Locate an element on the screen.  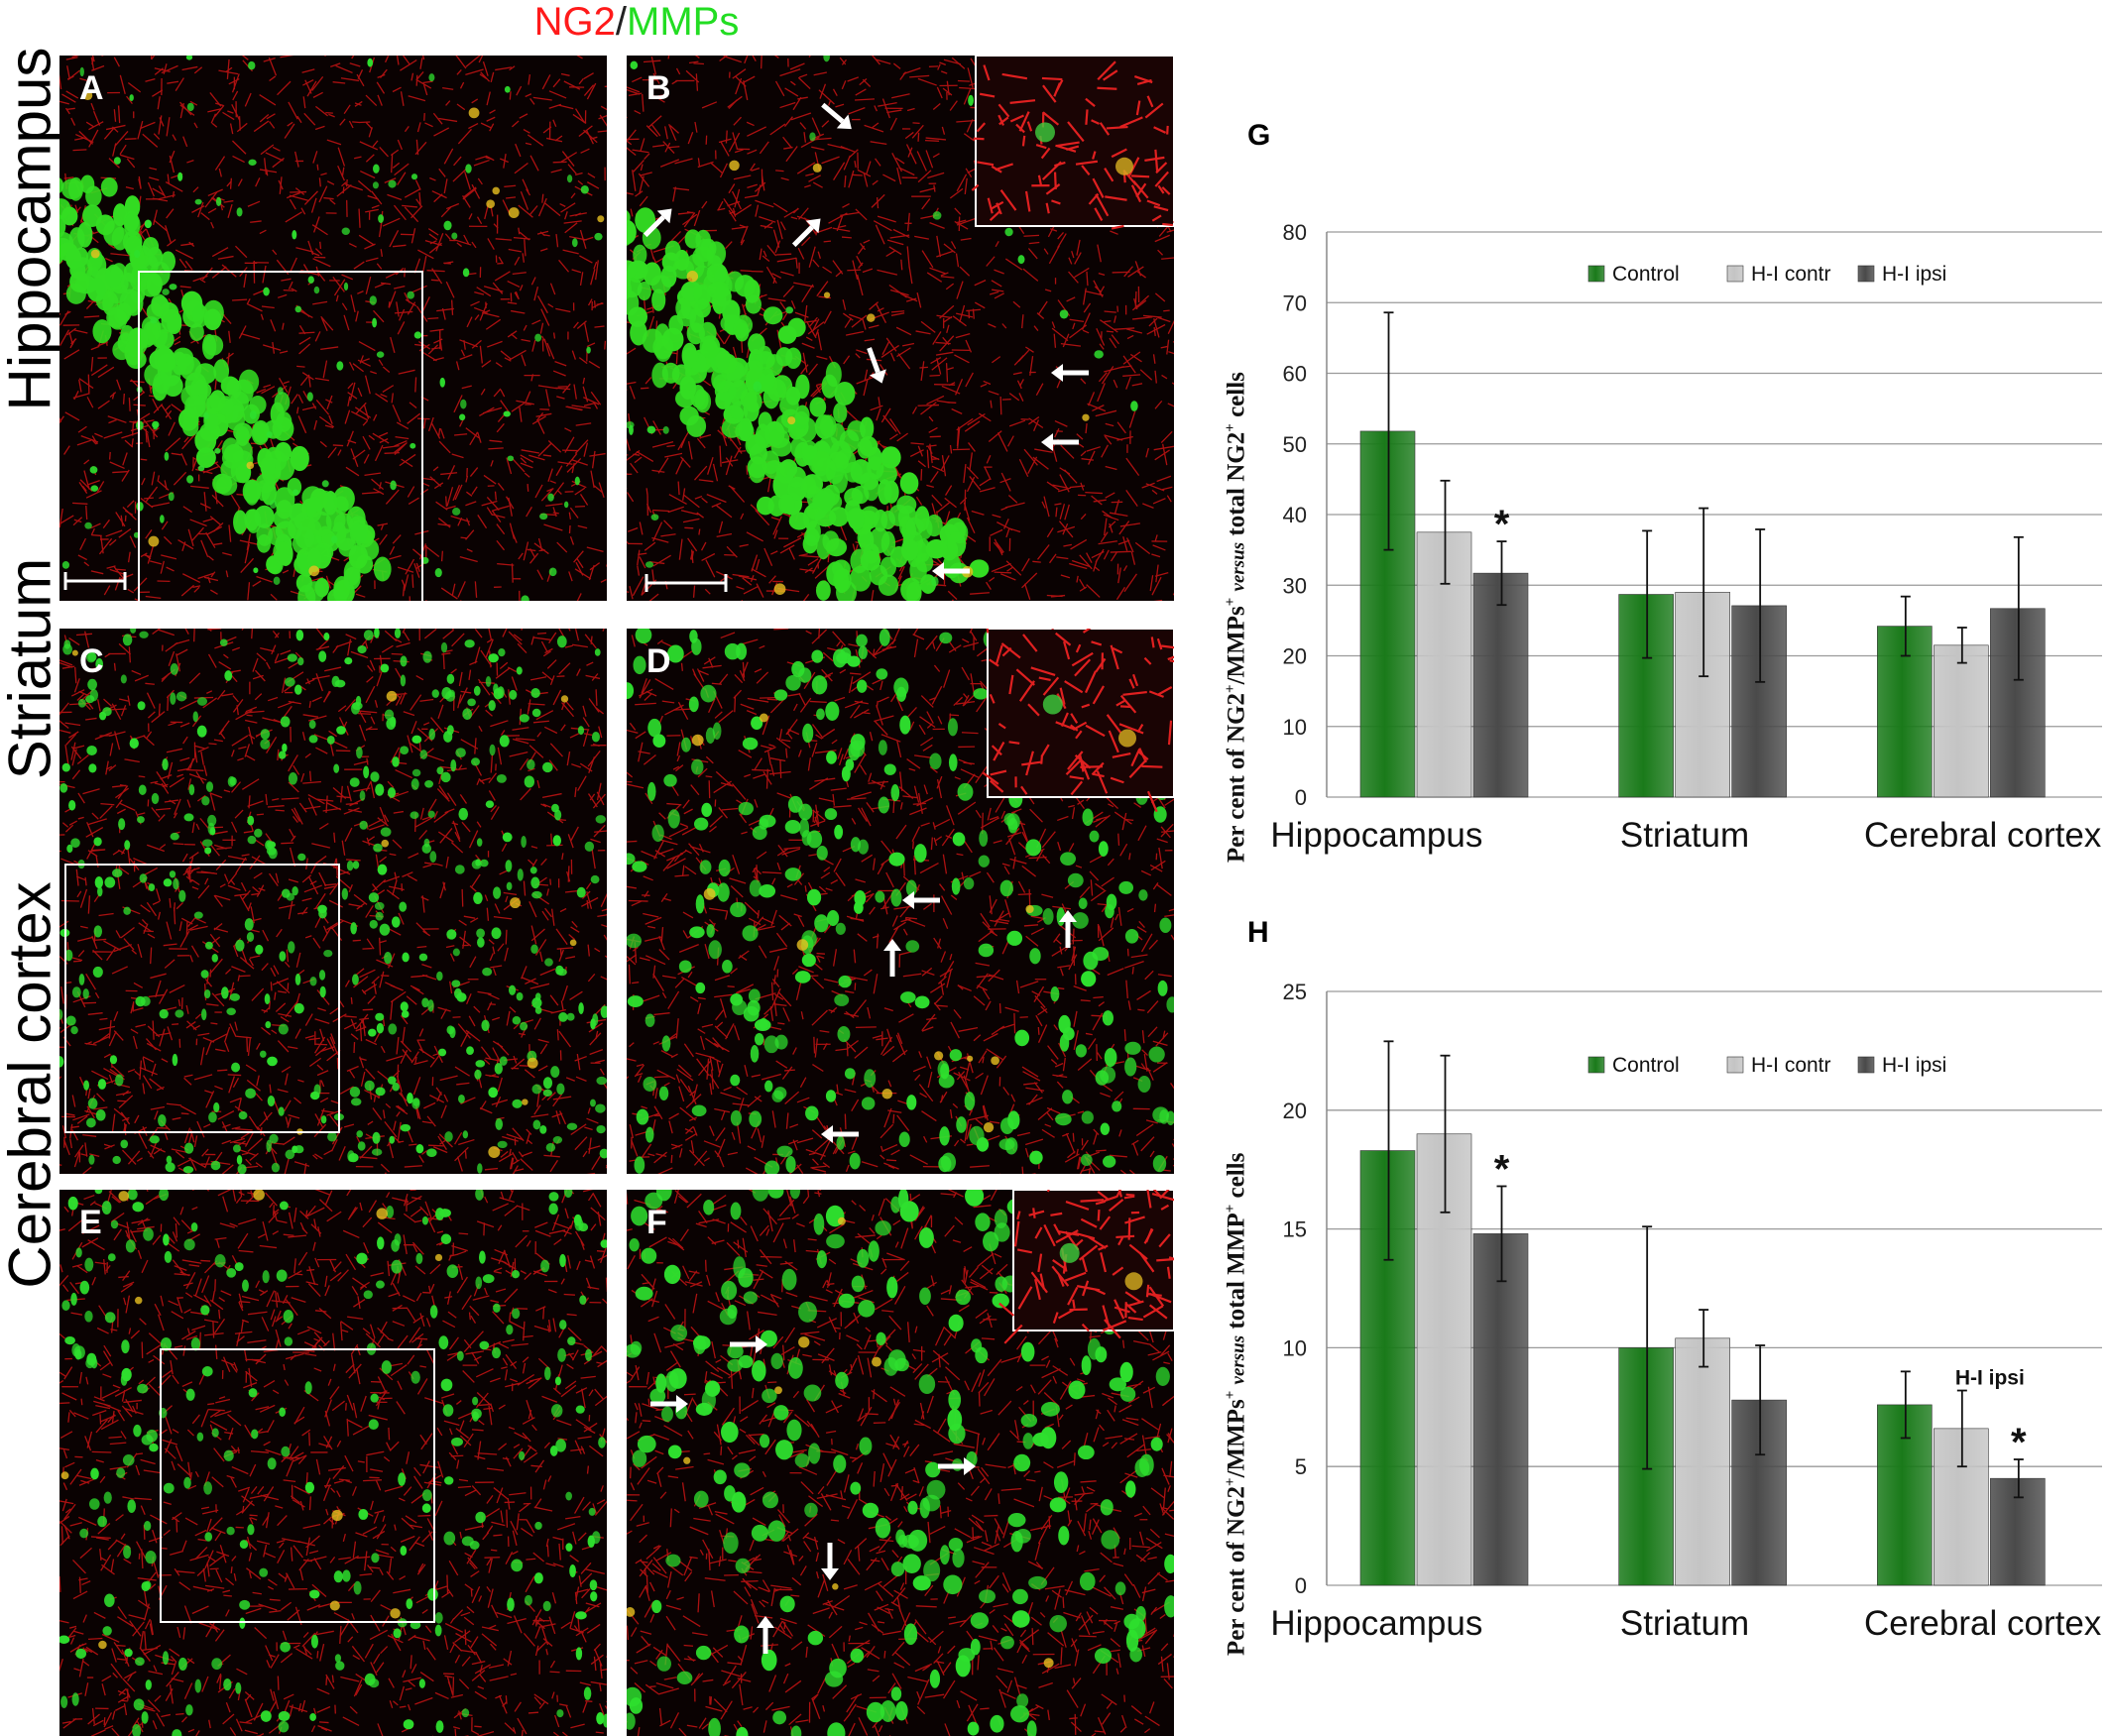
micrograph-panel-e: E is located at coordinates (333, 1463).